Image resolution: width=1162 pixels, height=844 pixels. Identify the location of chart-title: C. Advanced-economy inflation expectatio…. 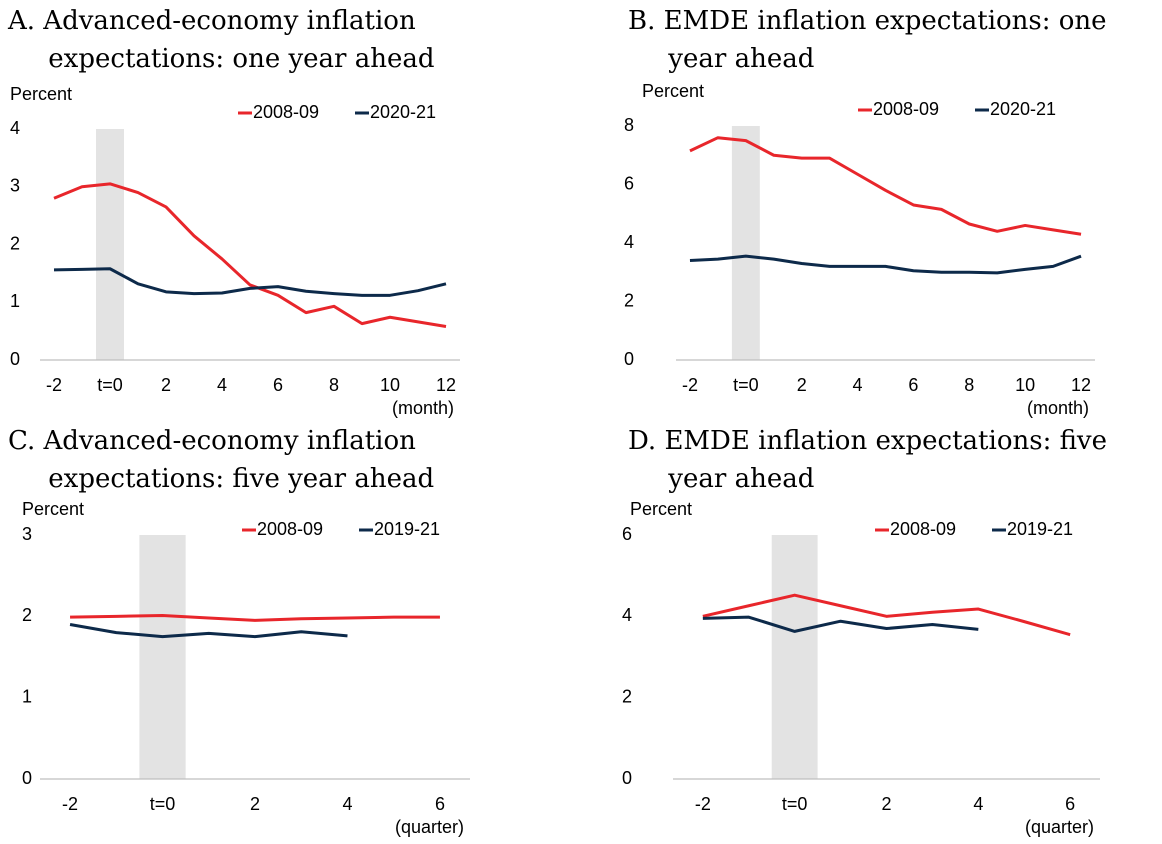
(221, 460).